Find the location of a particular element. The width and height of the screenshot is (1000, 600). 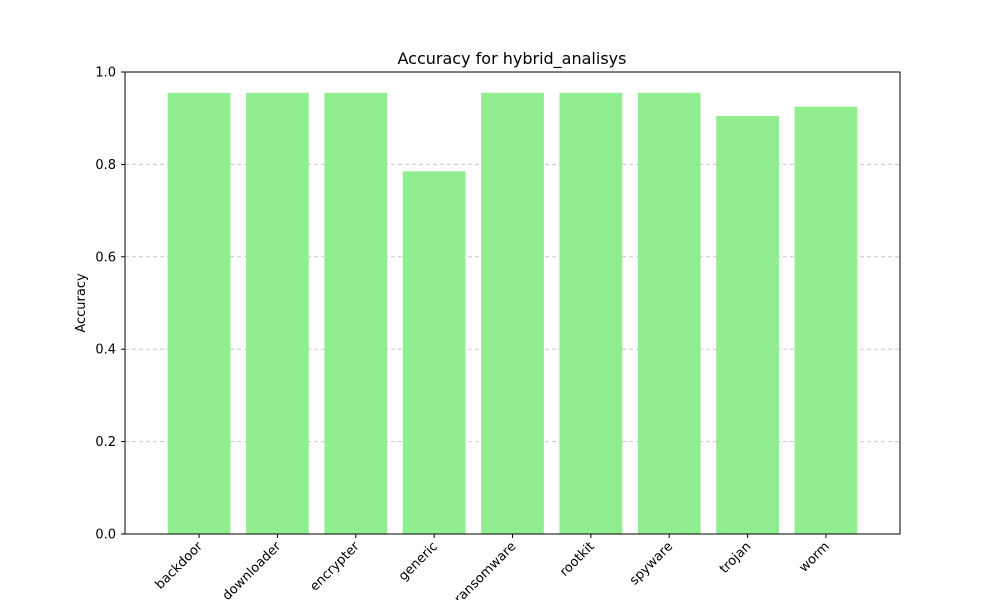

x-tick-label: rootkit is located at coordinates (577, 559).